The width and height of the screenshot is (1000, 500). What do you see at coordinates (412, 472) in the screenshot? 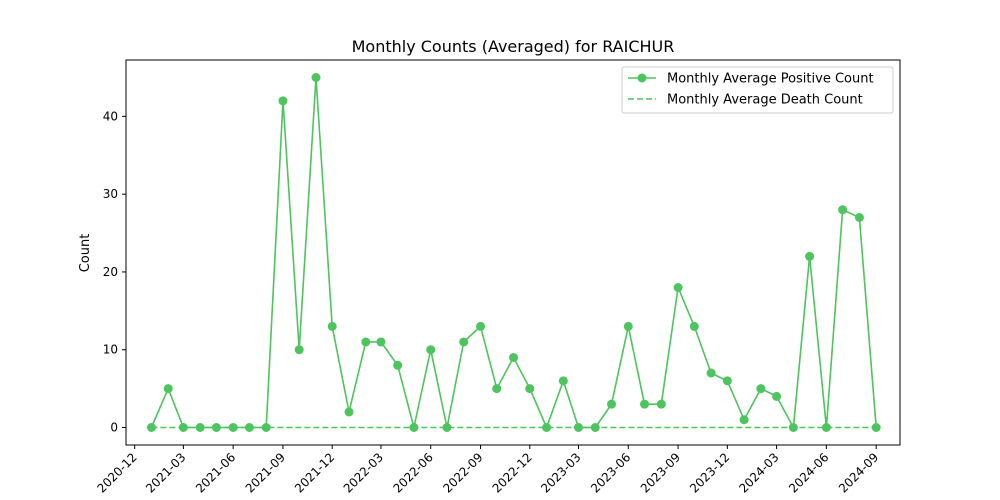
I see `x-tick-label: 2022-06` at bounding box center [412, 472].